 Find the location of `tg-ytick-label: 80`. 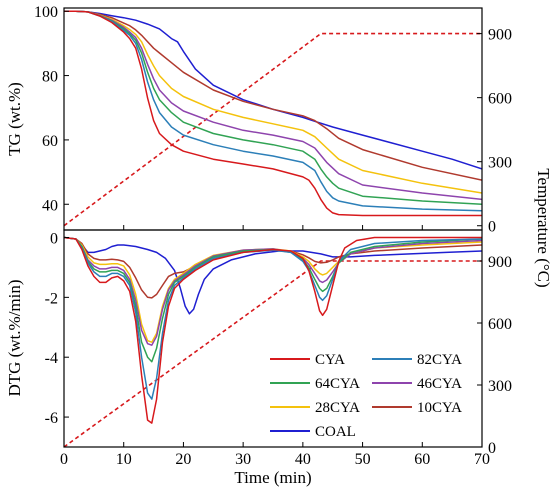

tg-ytick-label: 80 is located at coordinates (50, 77).